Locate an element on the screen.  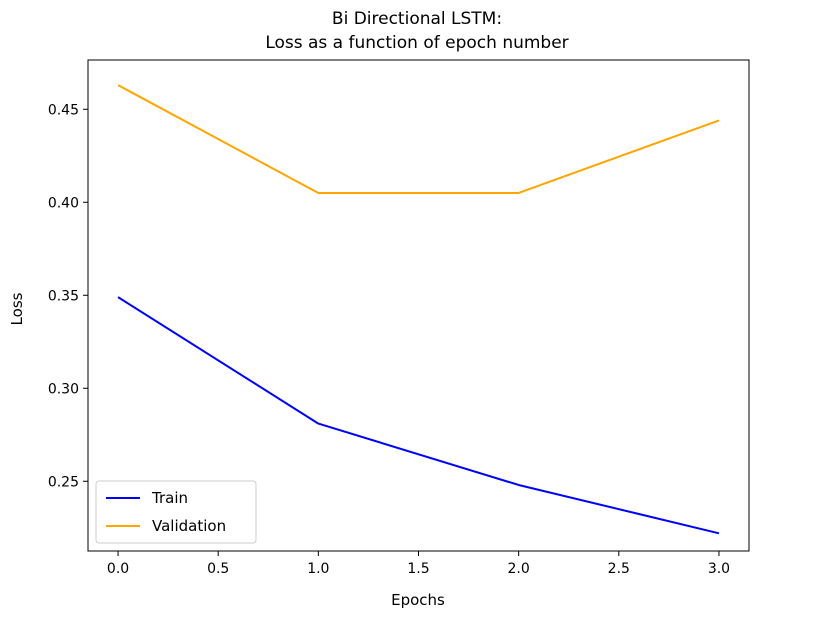
x-tick-label: 1.5 is located at coordinates (418, 569).